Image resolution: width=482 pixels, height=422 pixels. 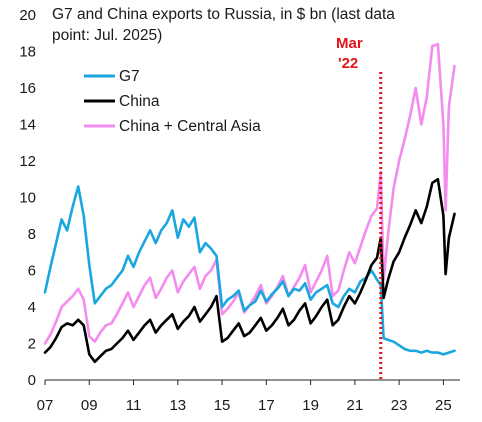 What do you see at coordinates (310, 405) in the screenshot?
I see `x-tick-label: 19` at bounding box center [310, 405].